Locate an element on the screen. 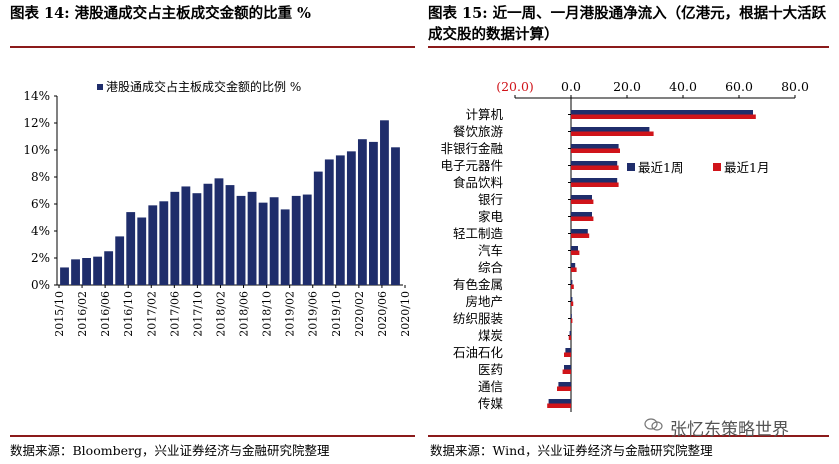 This screenshot has width=839, height=464. wechat-icon is located at coordinates (653, 424).